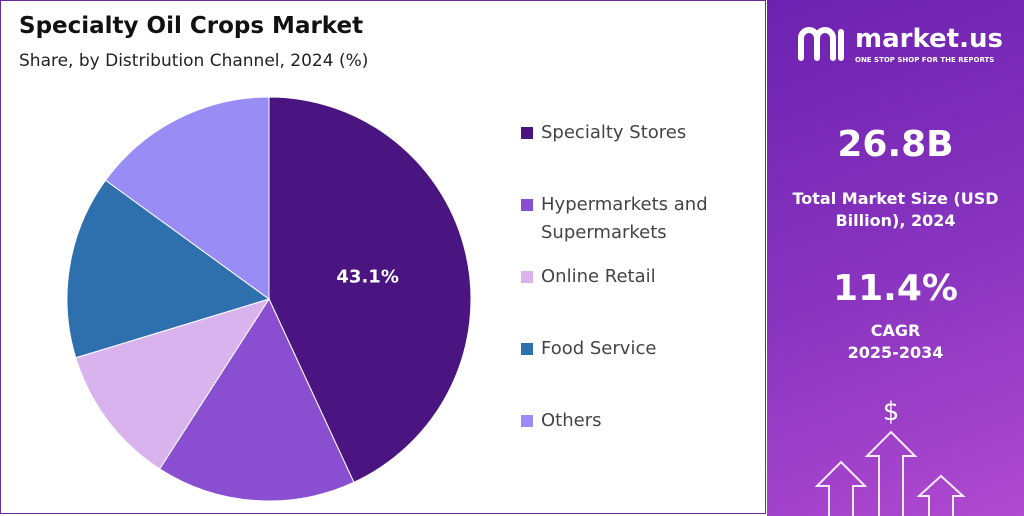  Describe the element at coordinates (624, 218) in the screenshot. I see `legend-label: Hypermarkets and Supermarkets` at that location.